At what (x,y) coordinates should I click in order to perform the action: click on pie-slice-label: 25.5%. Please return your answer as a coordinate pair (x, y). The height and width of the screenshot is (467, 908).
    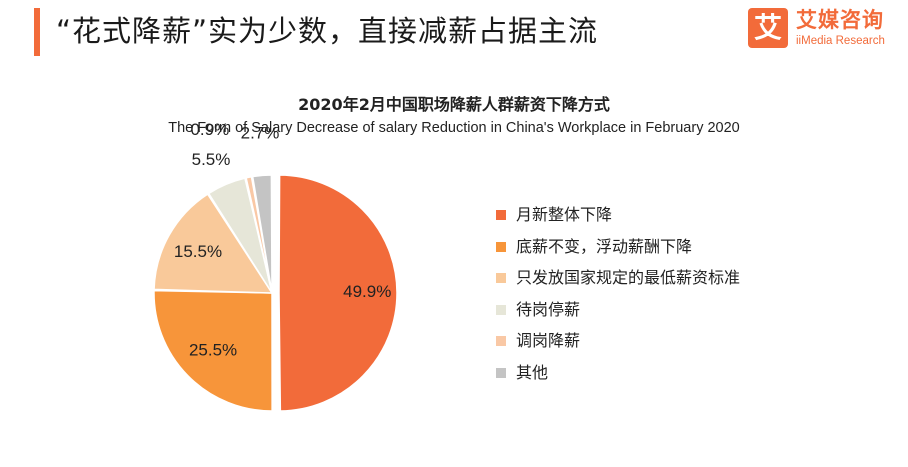
    Looking at the image, I should click on (213, 349).